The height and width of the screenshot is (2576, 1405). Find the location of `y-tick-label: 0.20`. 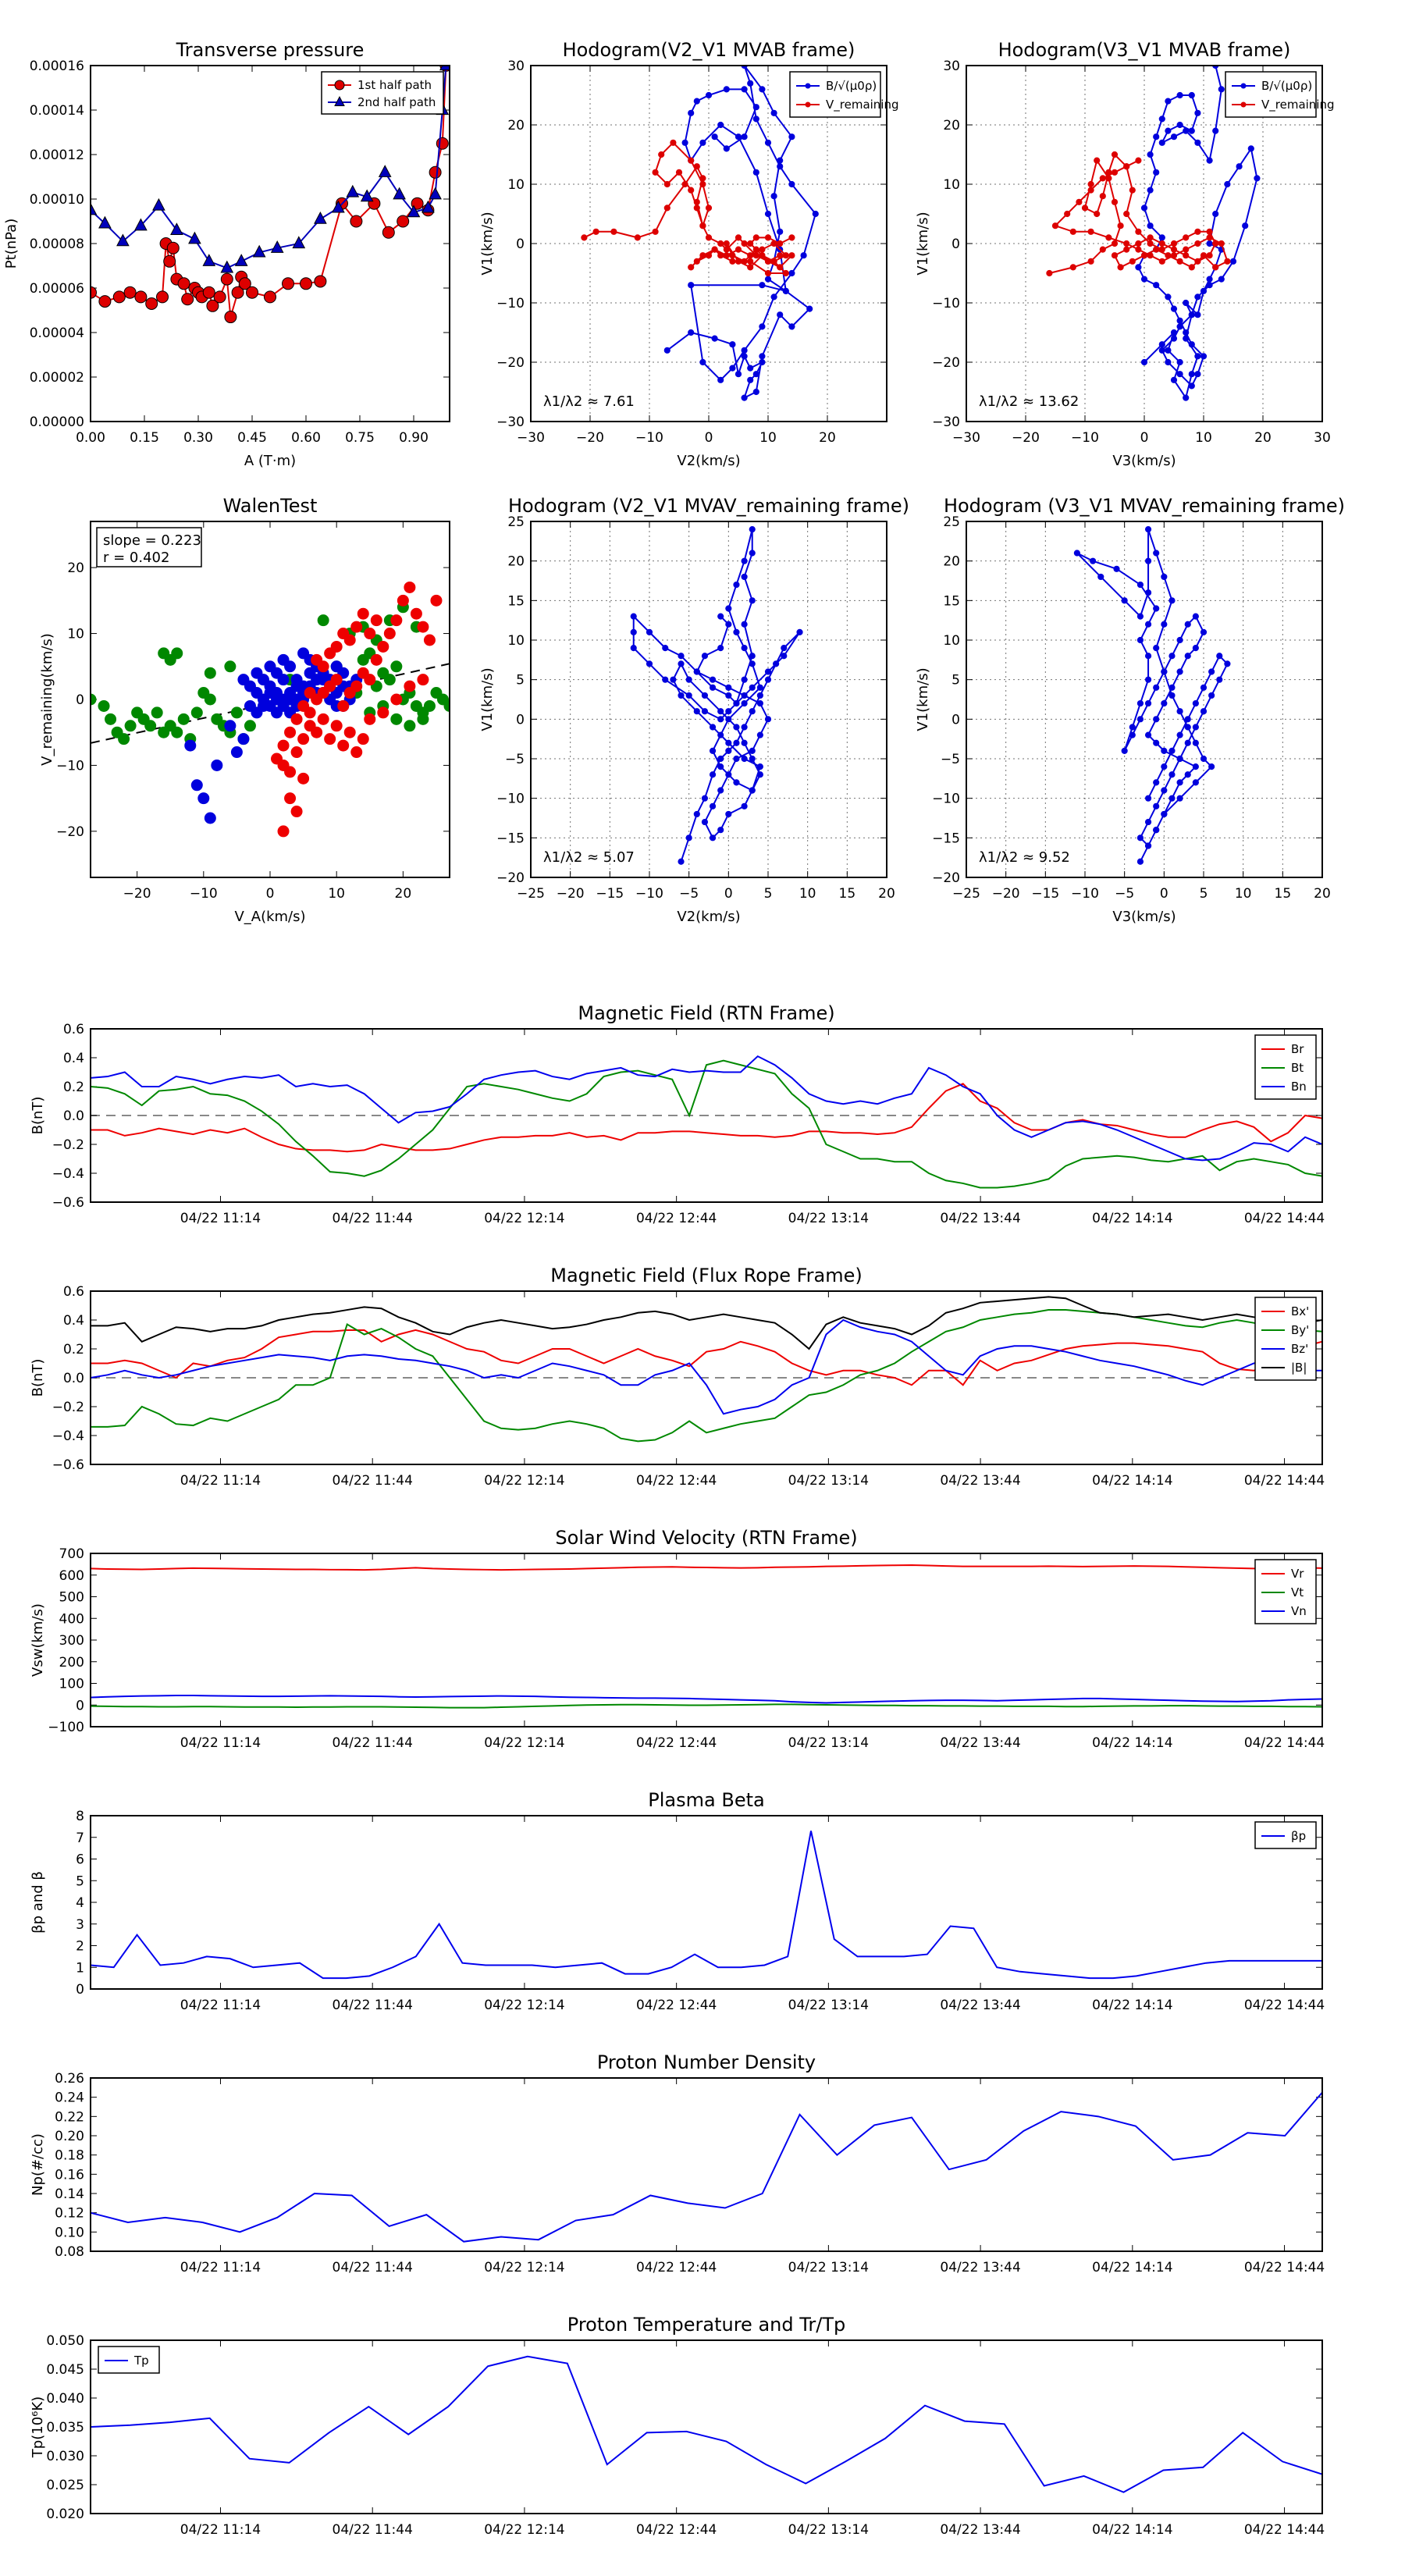

y-tick-label: 0.20 is located at coordinates (69, 2136).